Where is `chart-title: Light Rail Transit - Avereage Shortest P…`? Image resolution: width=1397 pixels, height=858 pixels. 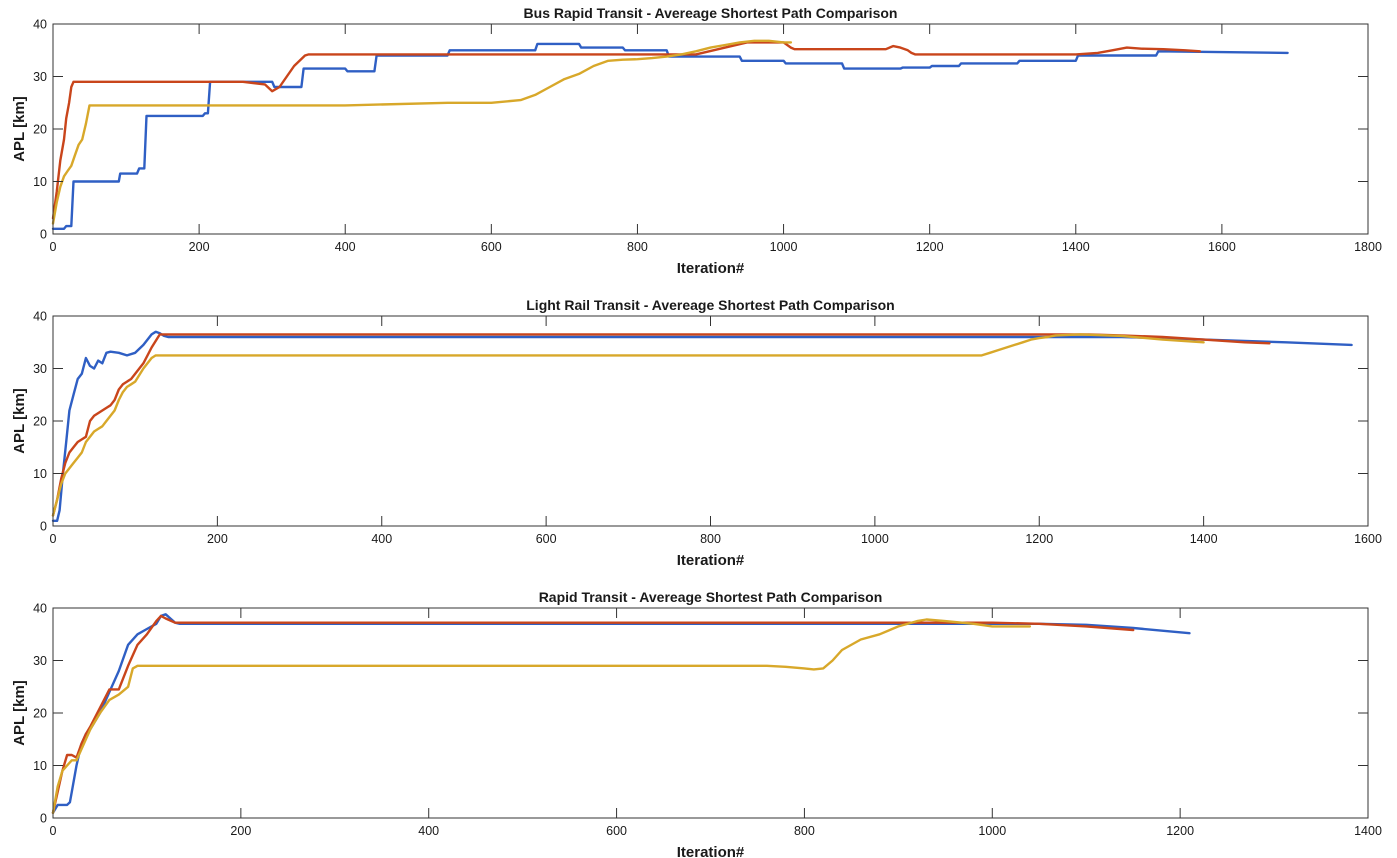 chart-title: Light Rail Transit - Avereage Shortest P… is located at coordinates (710, 305).